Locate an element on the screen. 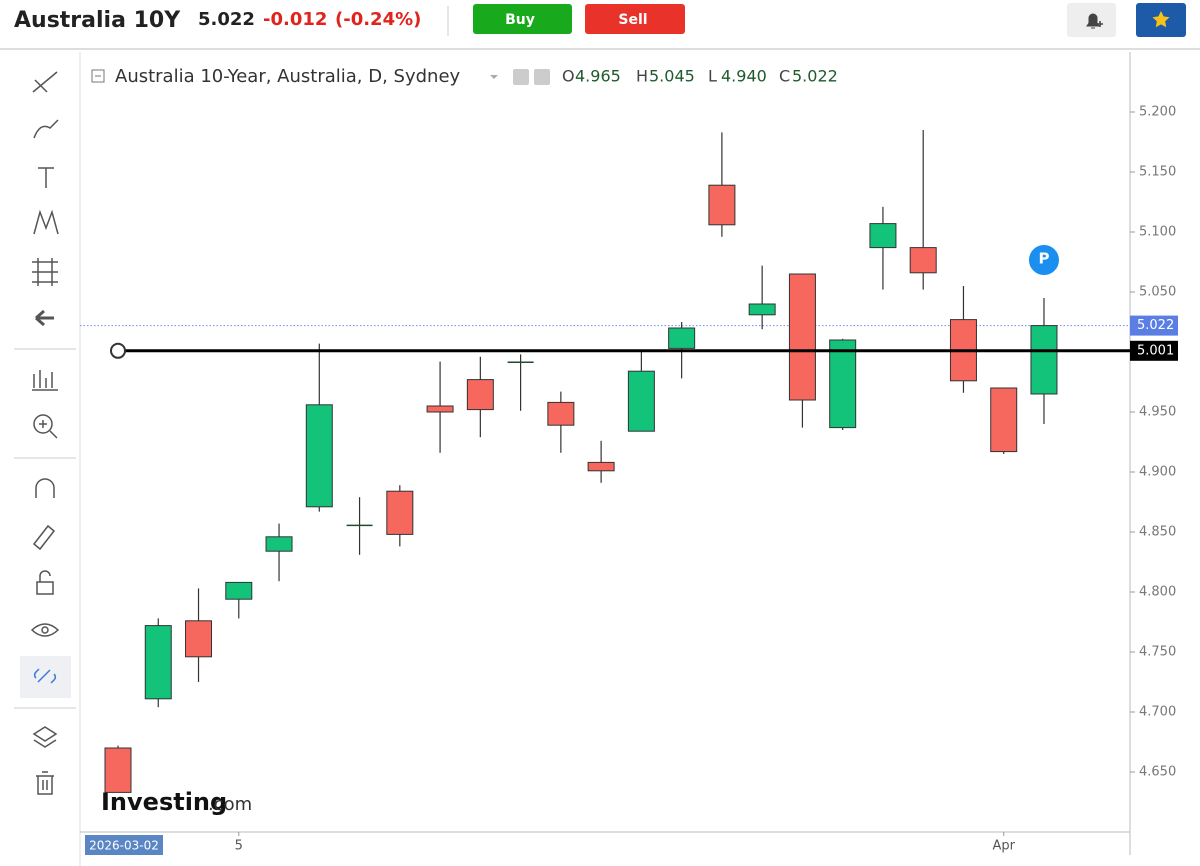  y-tick-label: 4.750 is located at coordinates (1157, 652).